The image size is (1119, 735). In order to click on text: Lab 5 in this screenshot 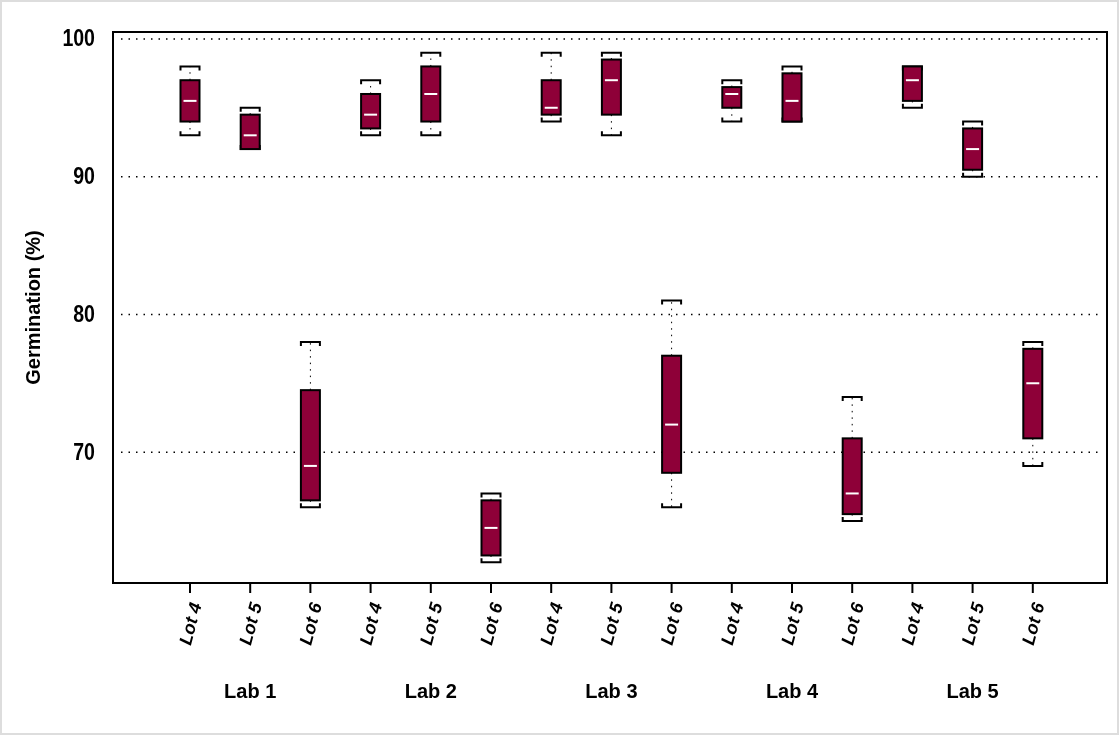, I will do `click(972, 691)`.